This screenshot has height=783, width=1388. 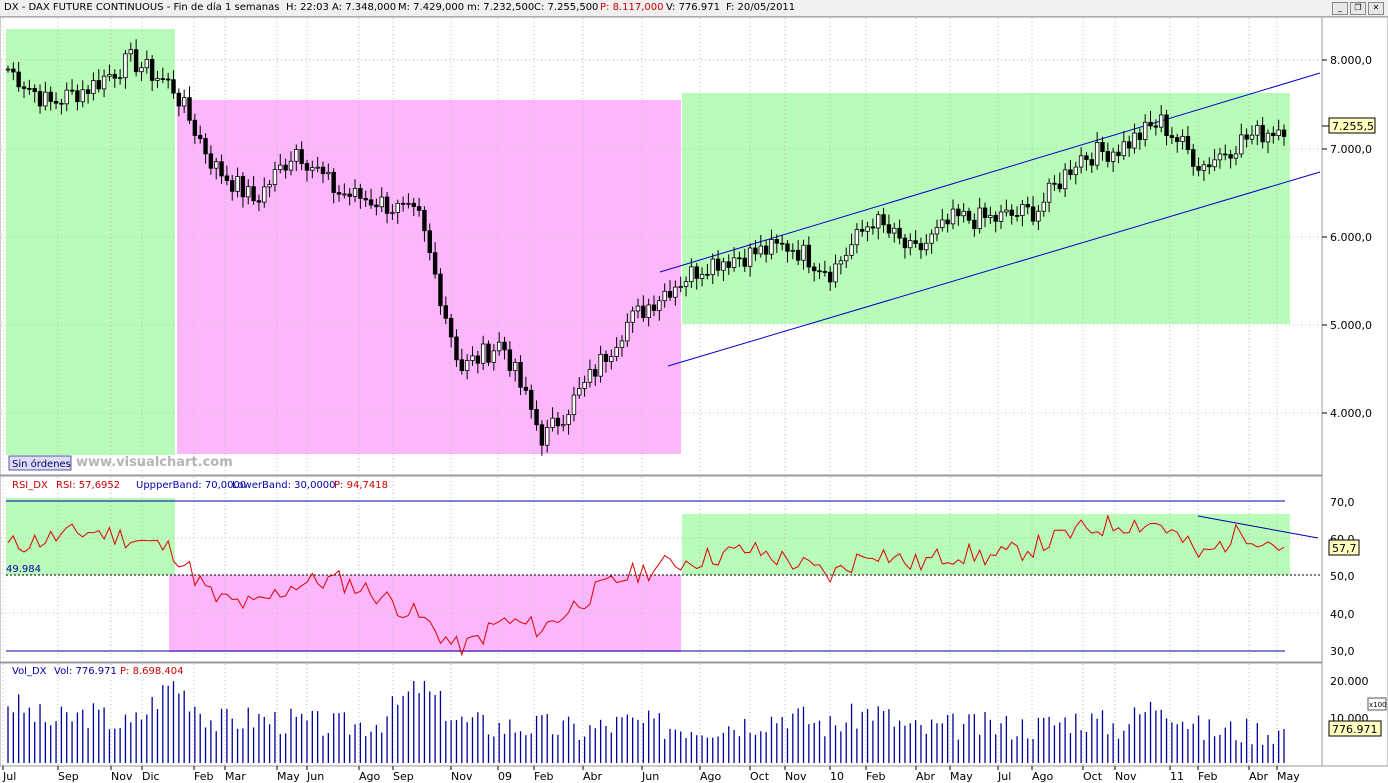 I want to click on low-label: m: 7.232,500, so click(x=501, y=7).